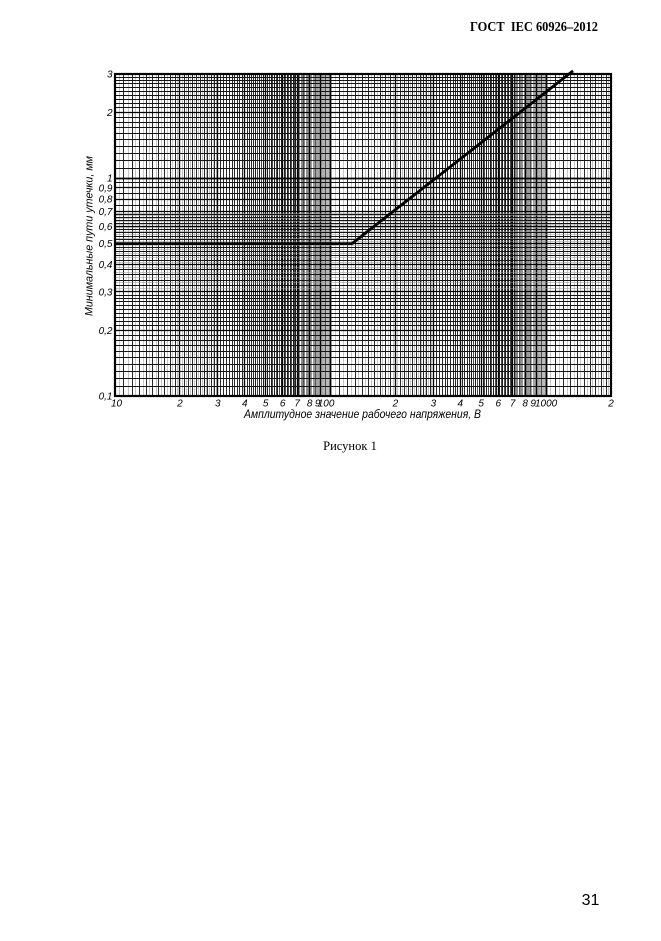  Describe the element at coordinates (106, 265) in the screenshot. I see `svg-text: 0,4` at that location.